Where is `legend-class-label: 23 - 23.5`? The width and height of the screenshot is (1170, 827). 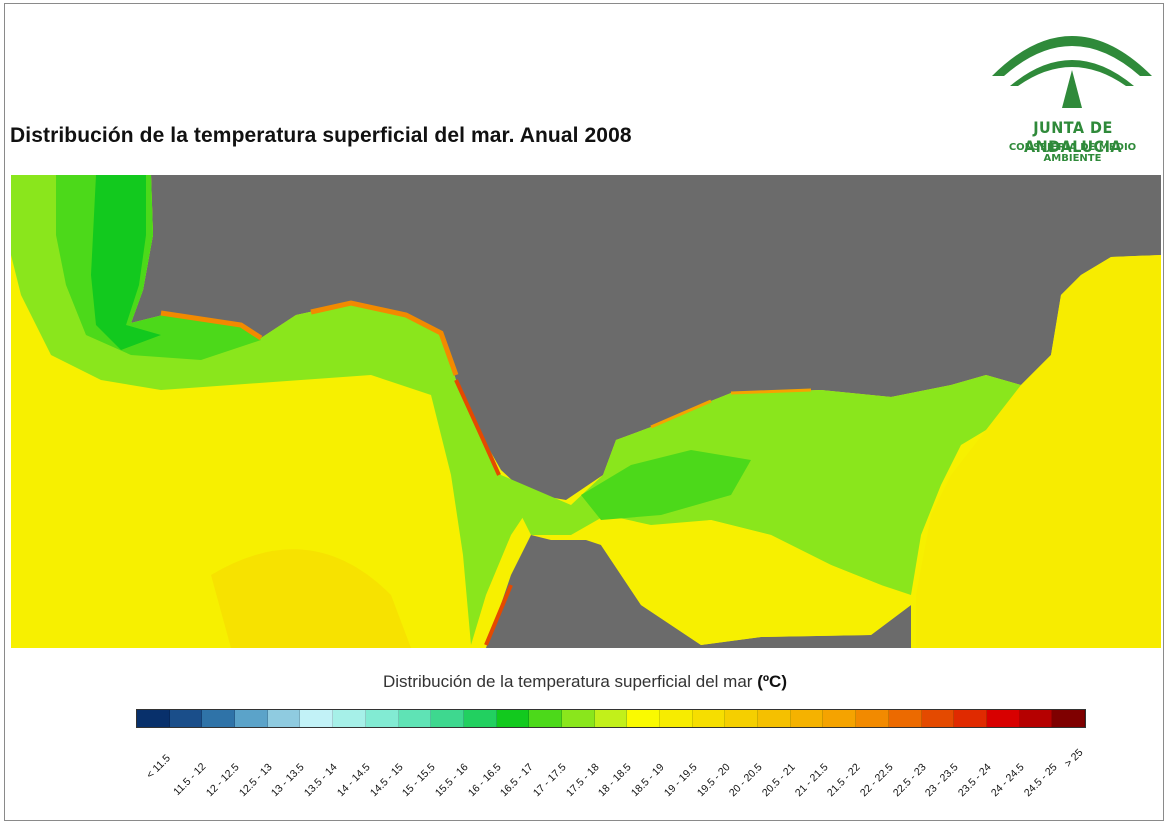
legend-class-label: 23 - 23.5 is located at coordinates (942, 780).